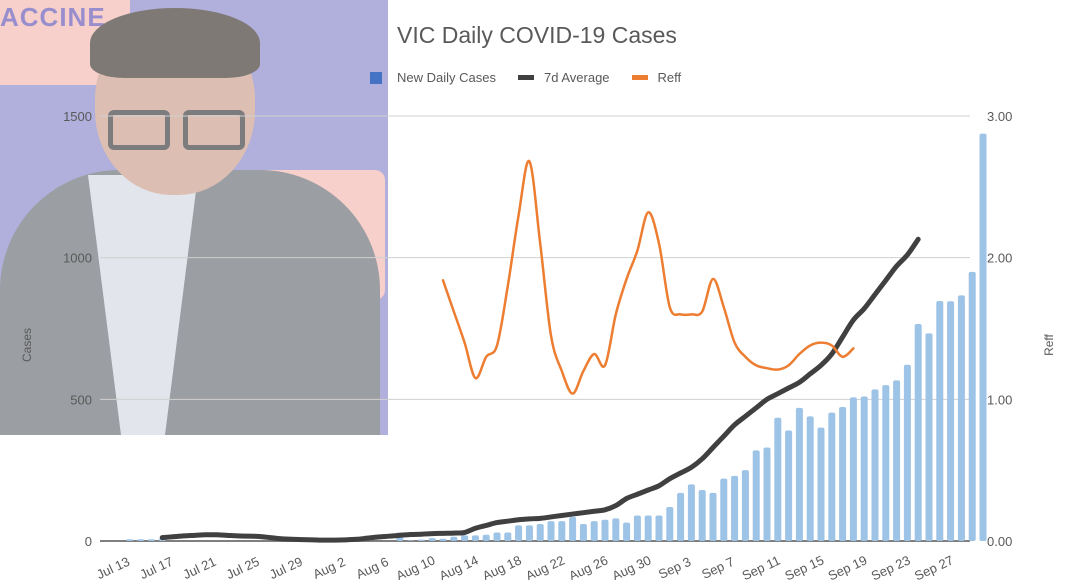 The height and width of the screenshot is (580, 1068). Describe the element at coordinates (656, 77) in the screenshot. I see `legend-item-reff: Reff` at that location.